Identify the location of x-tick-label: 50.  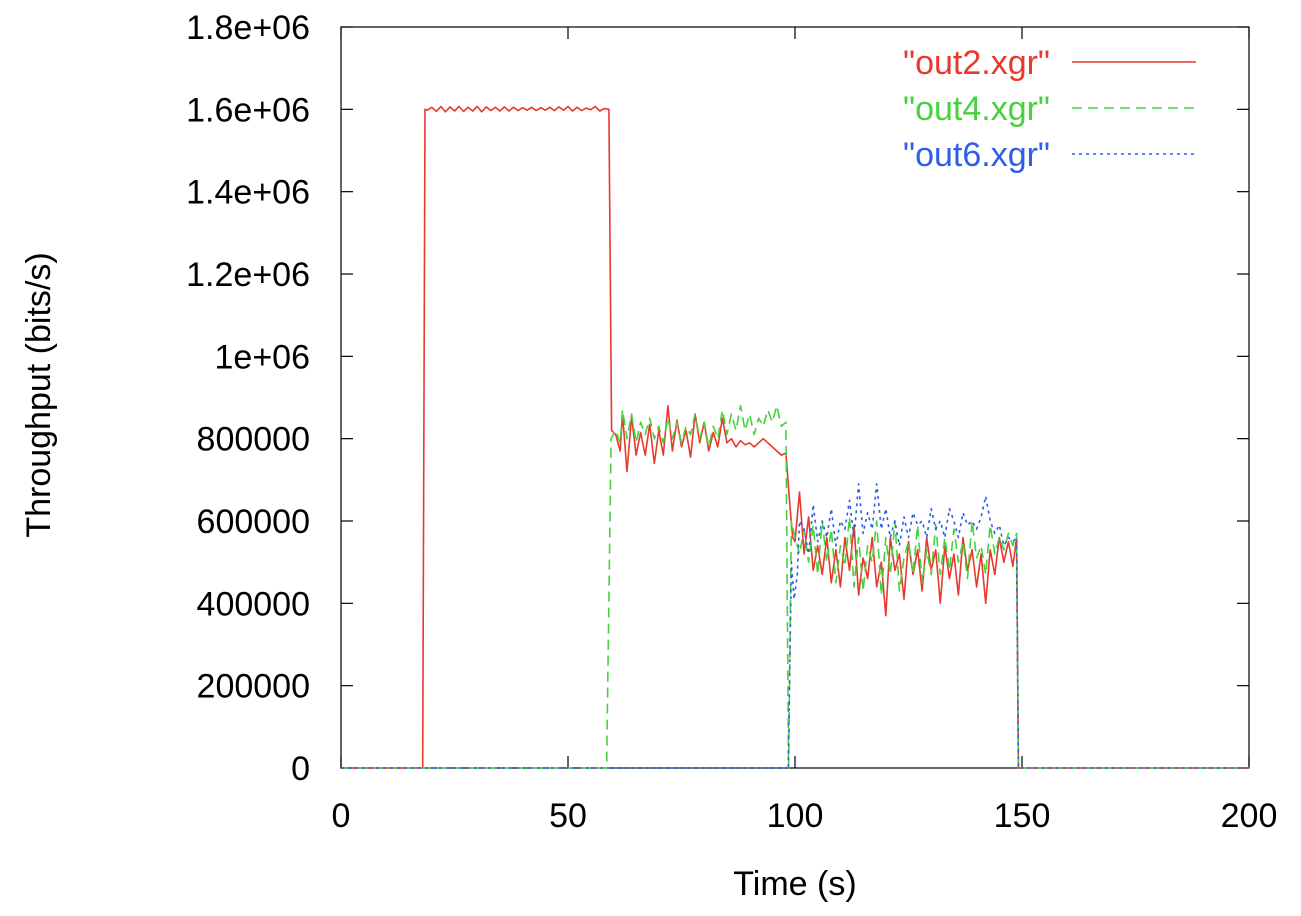
(568, 816).